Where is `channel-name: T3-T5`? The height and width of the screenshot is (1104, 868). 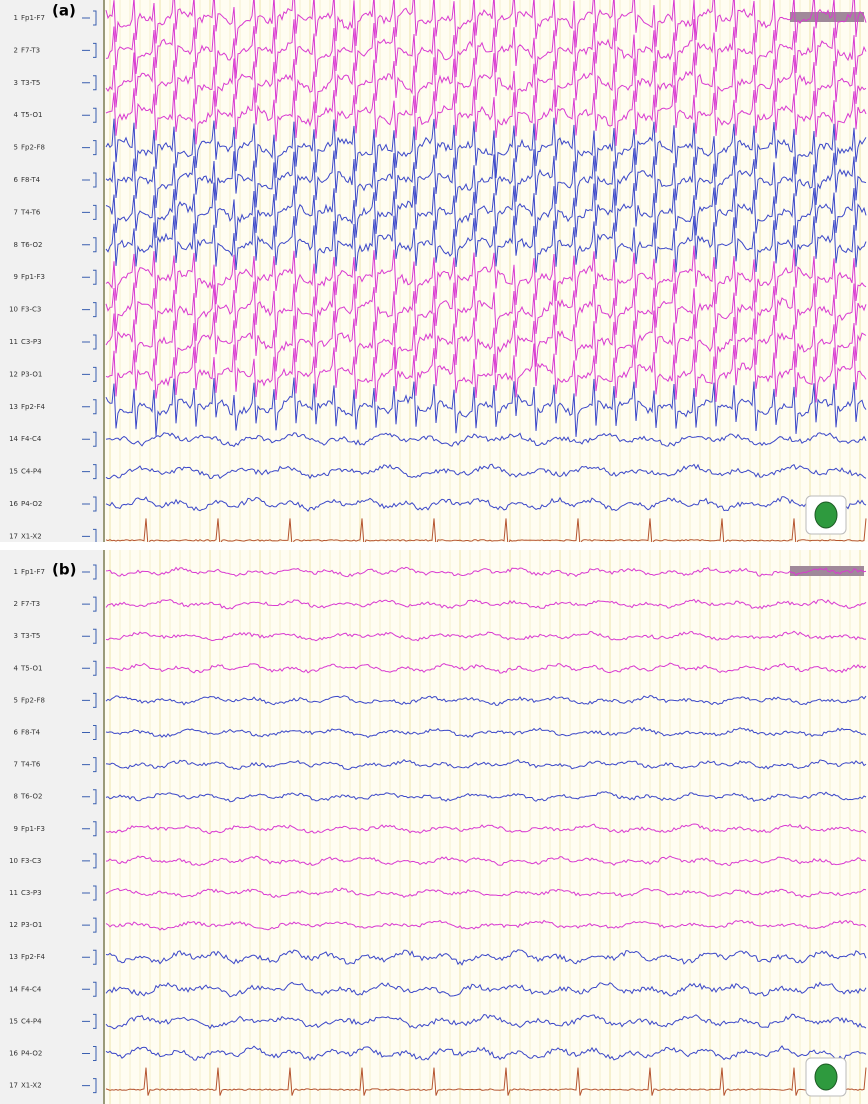
channel-name: T3-T5 is located at coordinates (30, 636).